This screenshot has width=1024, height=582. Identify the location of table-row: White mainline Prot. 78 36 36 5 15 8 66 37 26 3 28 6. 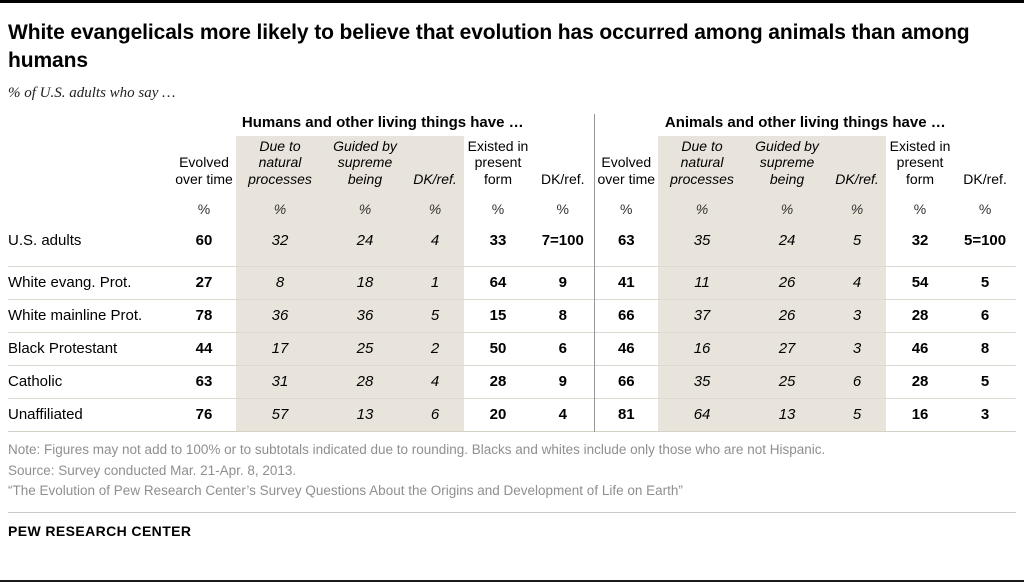
(512, 316).